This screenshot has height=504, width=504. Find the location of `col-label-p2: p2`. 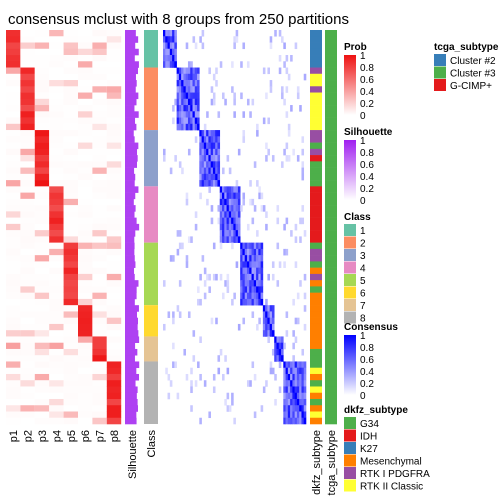

col-label-p2: p2 is located at coordinates (29, 436).